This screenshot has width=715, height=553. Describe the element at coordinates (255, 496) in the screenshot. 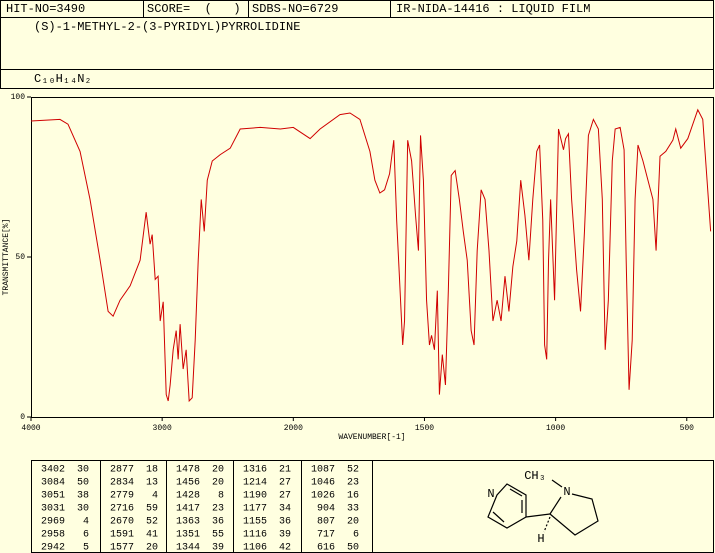

I see `peak-wavenumber: 1190` at that location.